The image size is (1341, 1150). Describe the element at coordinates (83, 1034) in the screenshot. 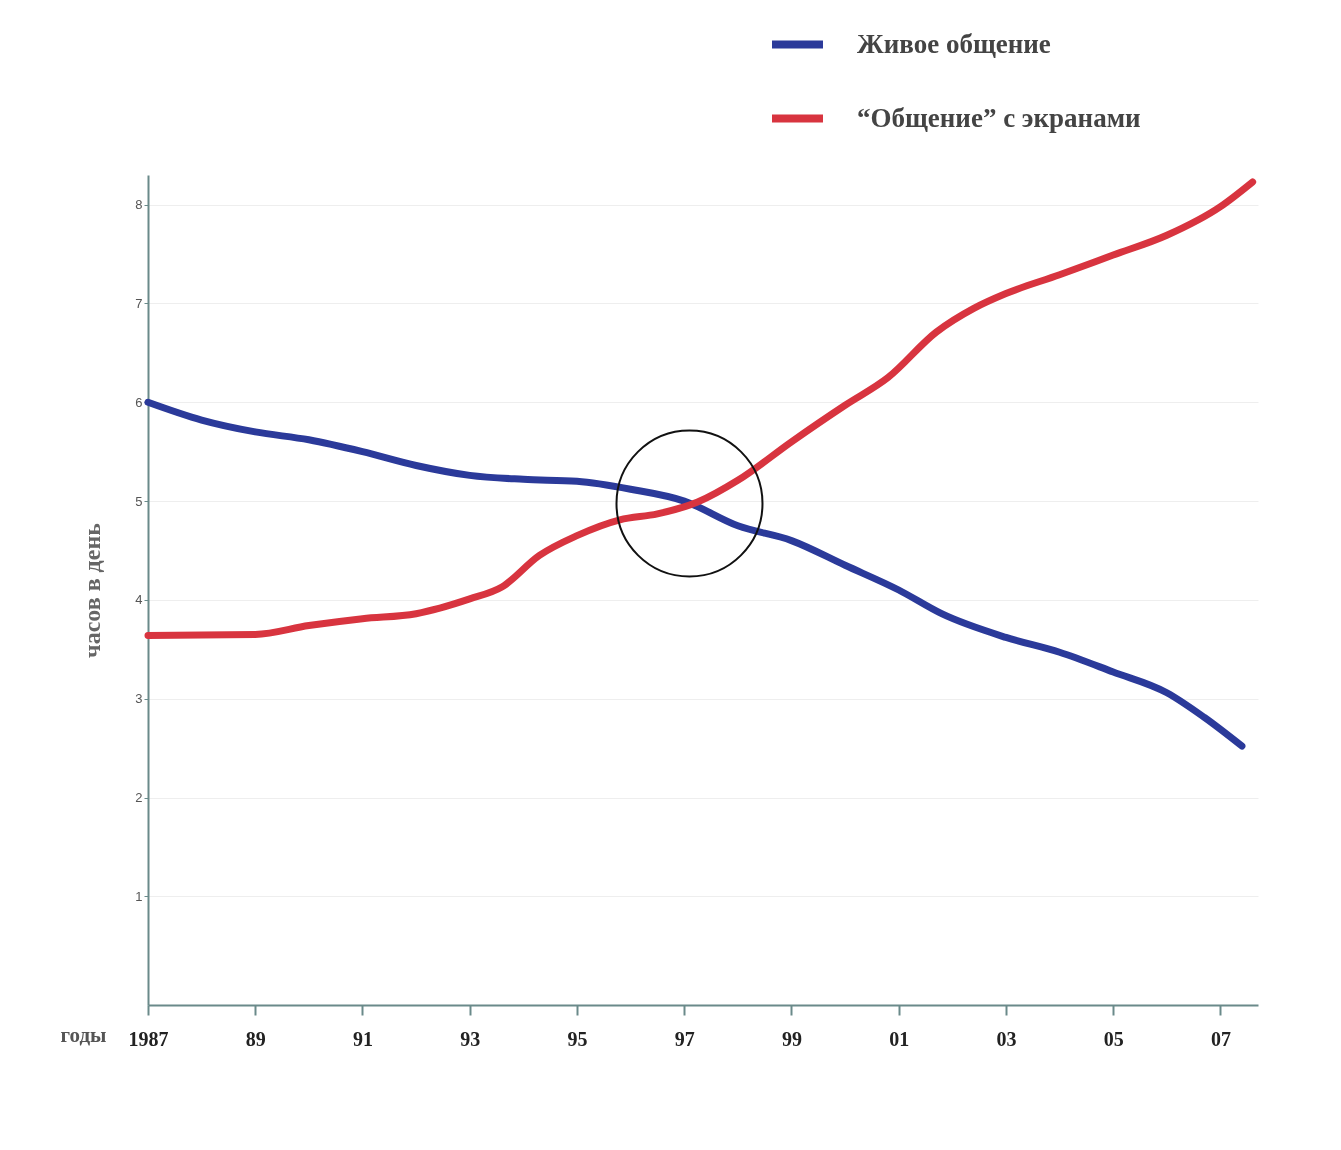

I see `x-axis-title: годы` at that location.